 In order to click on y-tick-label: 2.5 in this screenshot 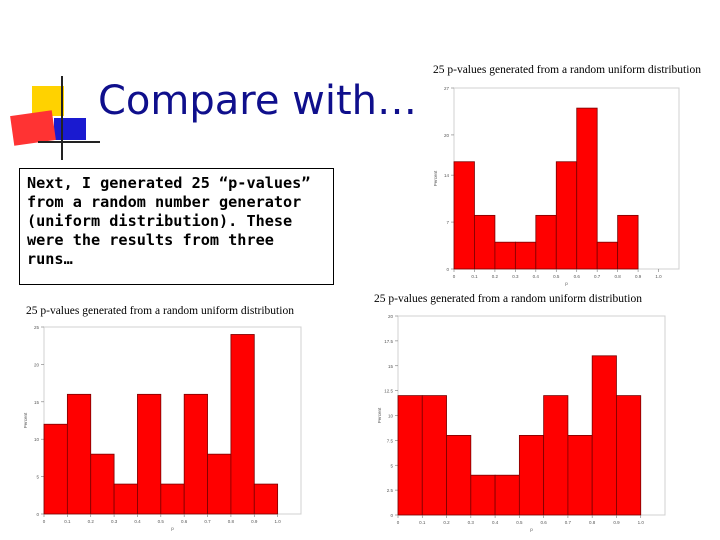, I will do `click(390, 490)`.